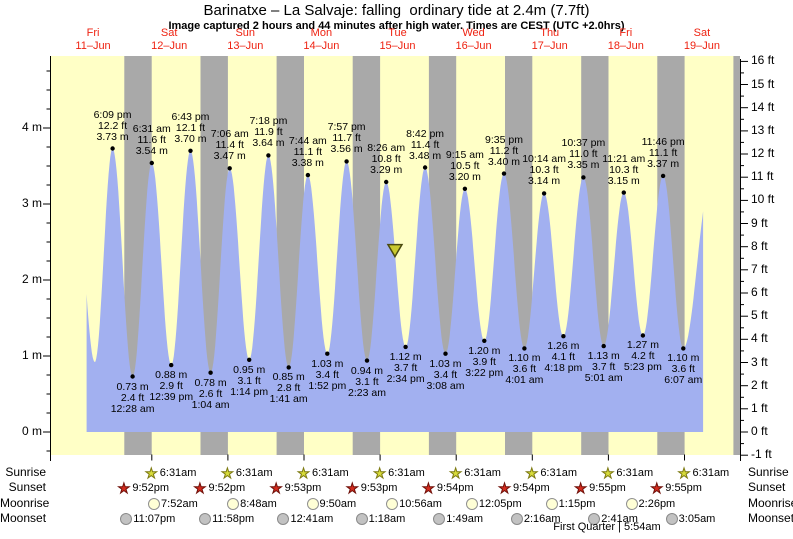 Image resolution: width=793 pixels, height=539 pixels. I want to click on day-label: Sat 19–Jun, so click(702, 39).